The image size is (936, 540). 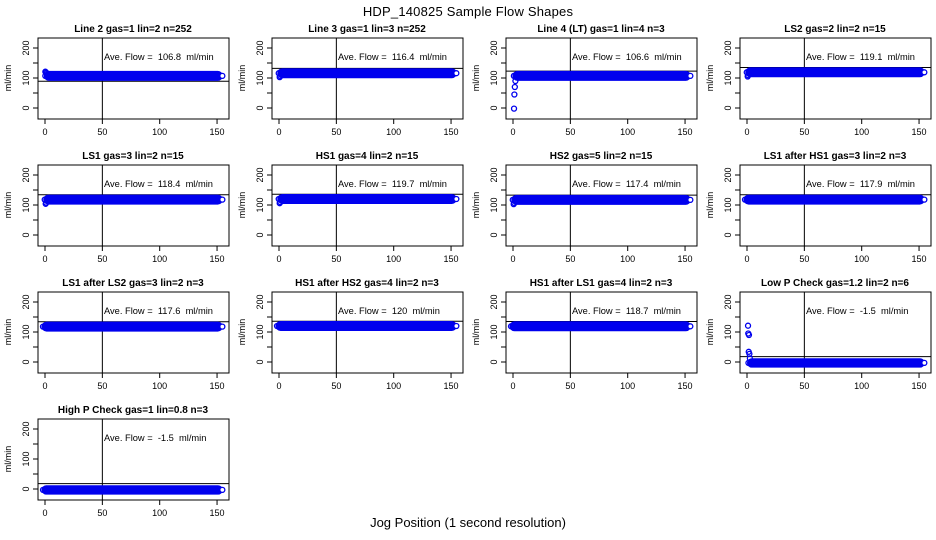 What do you see at coordinates (392, 184) in the screenshot?
I see `ave-flow-label: Ave. Flow = 119.7 ml/min` at bounding box center [392, 184].